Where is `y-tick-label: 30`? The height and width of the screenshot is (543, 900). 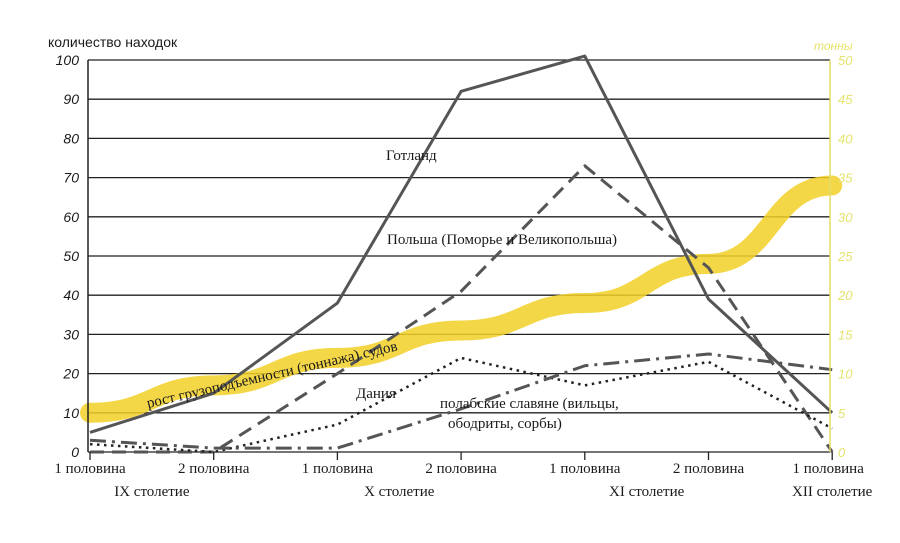 y-tick-label: 30 is located at coordinates (71, 334).